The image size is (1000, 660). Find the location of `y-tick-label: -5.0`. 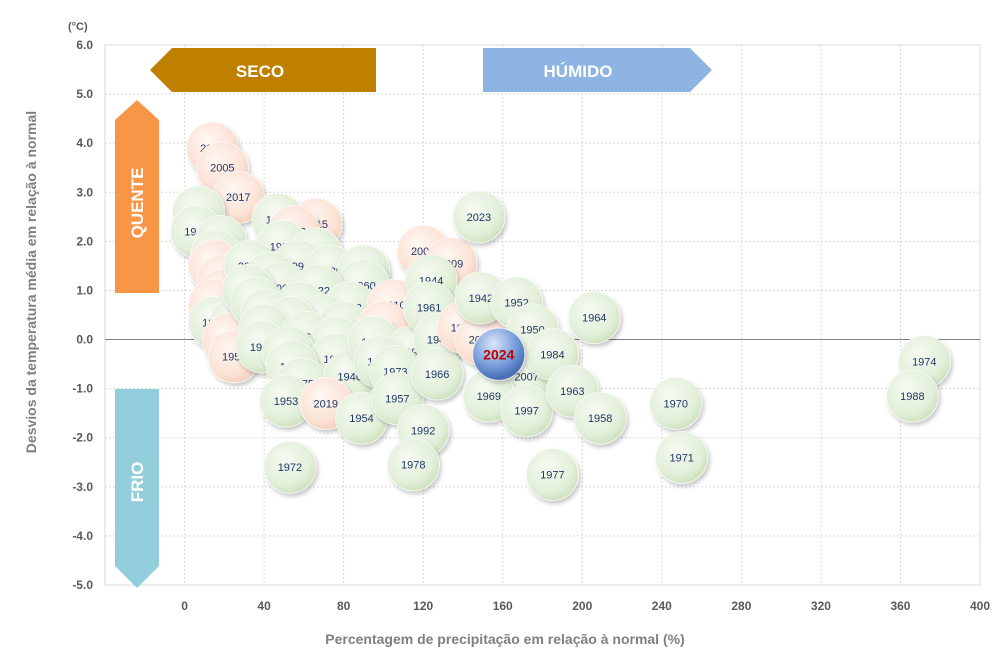

y-tick-label: -5.0 is located at coordinates (82, 585).